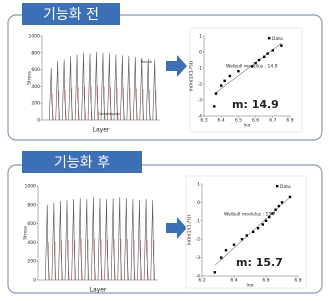 This screenshot has height=301, width=329. I want to click on panel-label: 기능화 후, so click(82, 163).